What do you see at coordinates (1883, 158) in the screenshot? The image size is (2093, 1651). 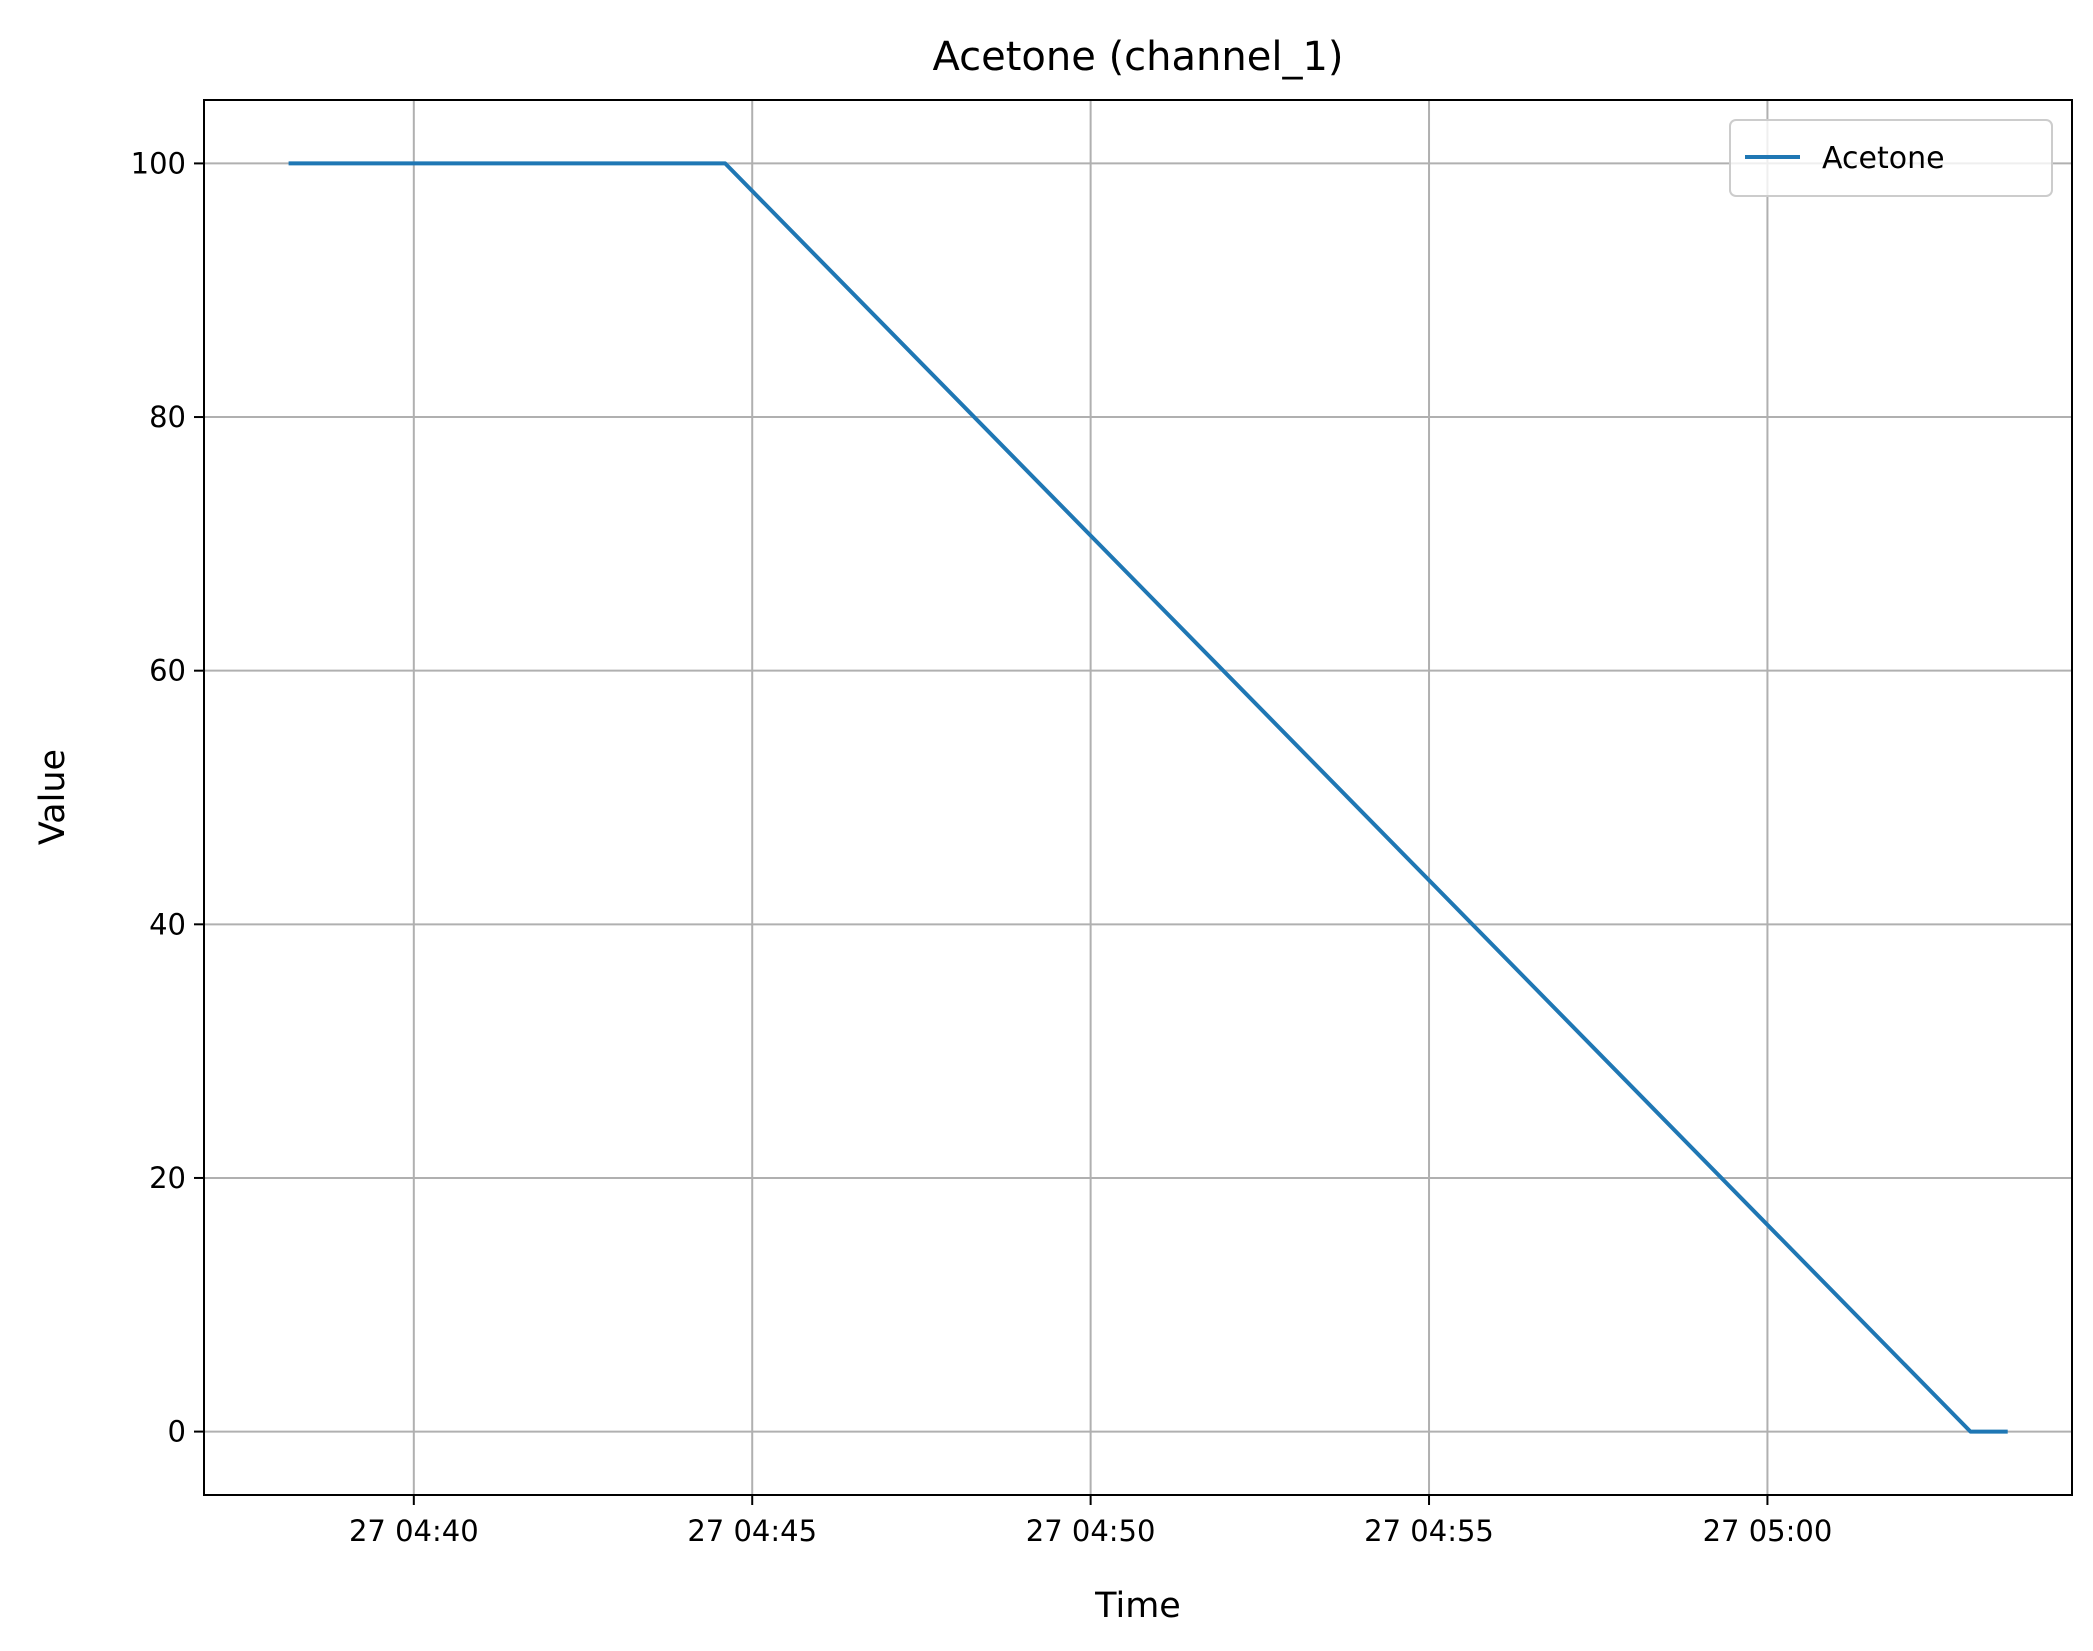 I see `legend-label-acetone: Acetone` at bounding box center [1883, 158].